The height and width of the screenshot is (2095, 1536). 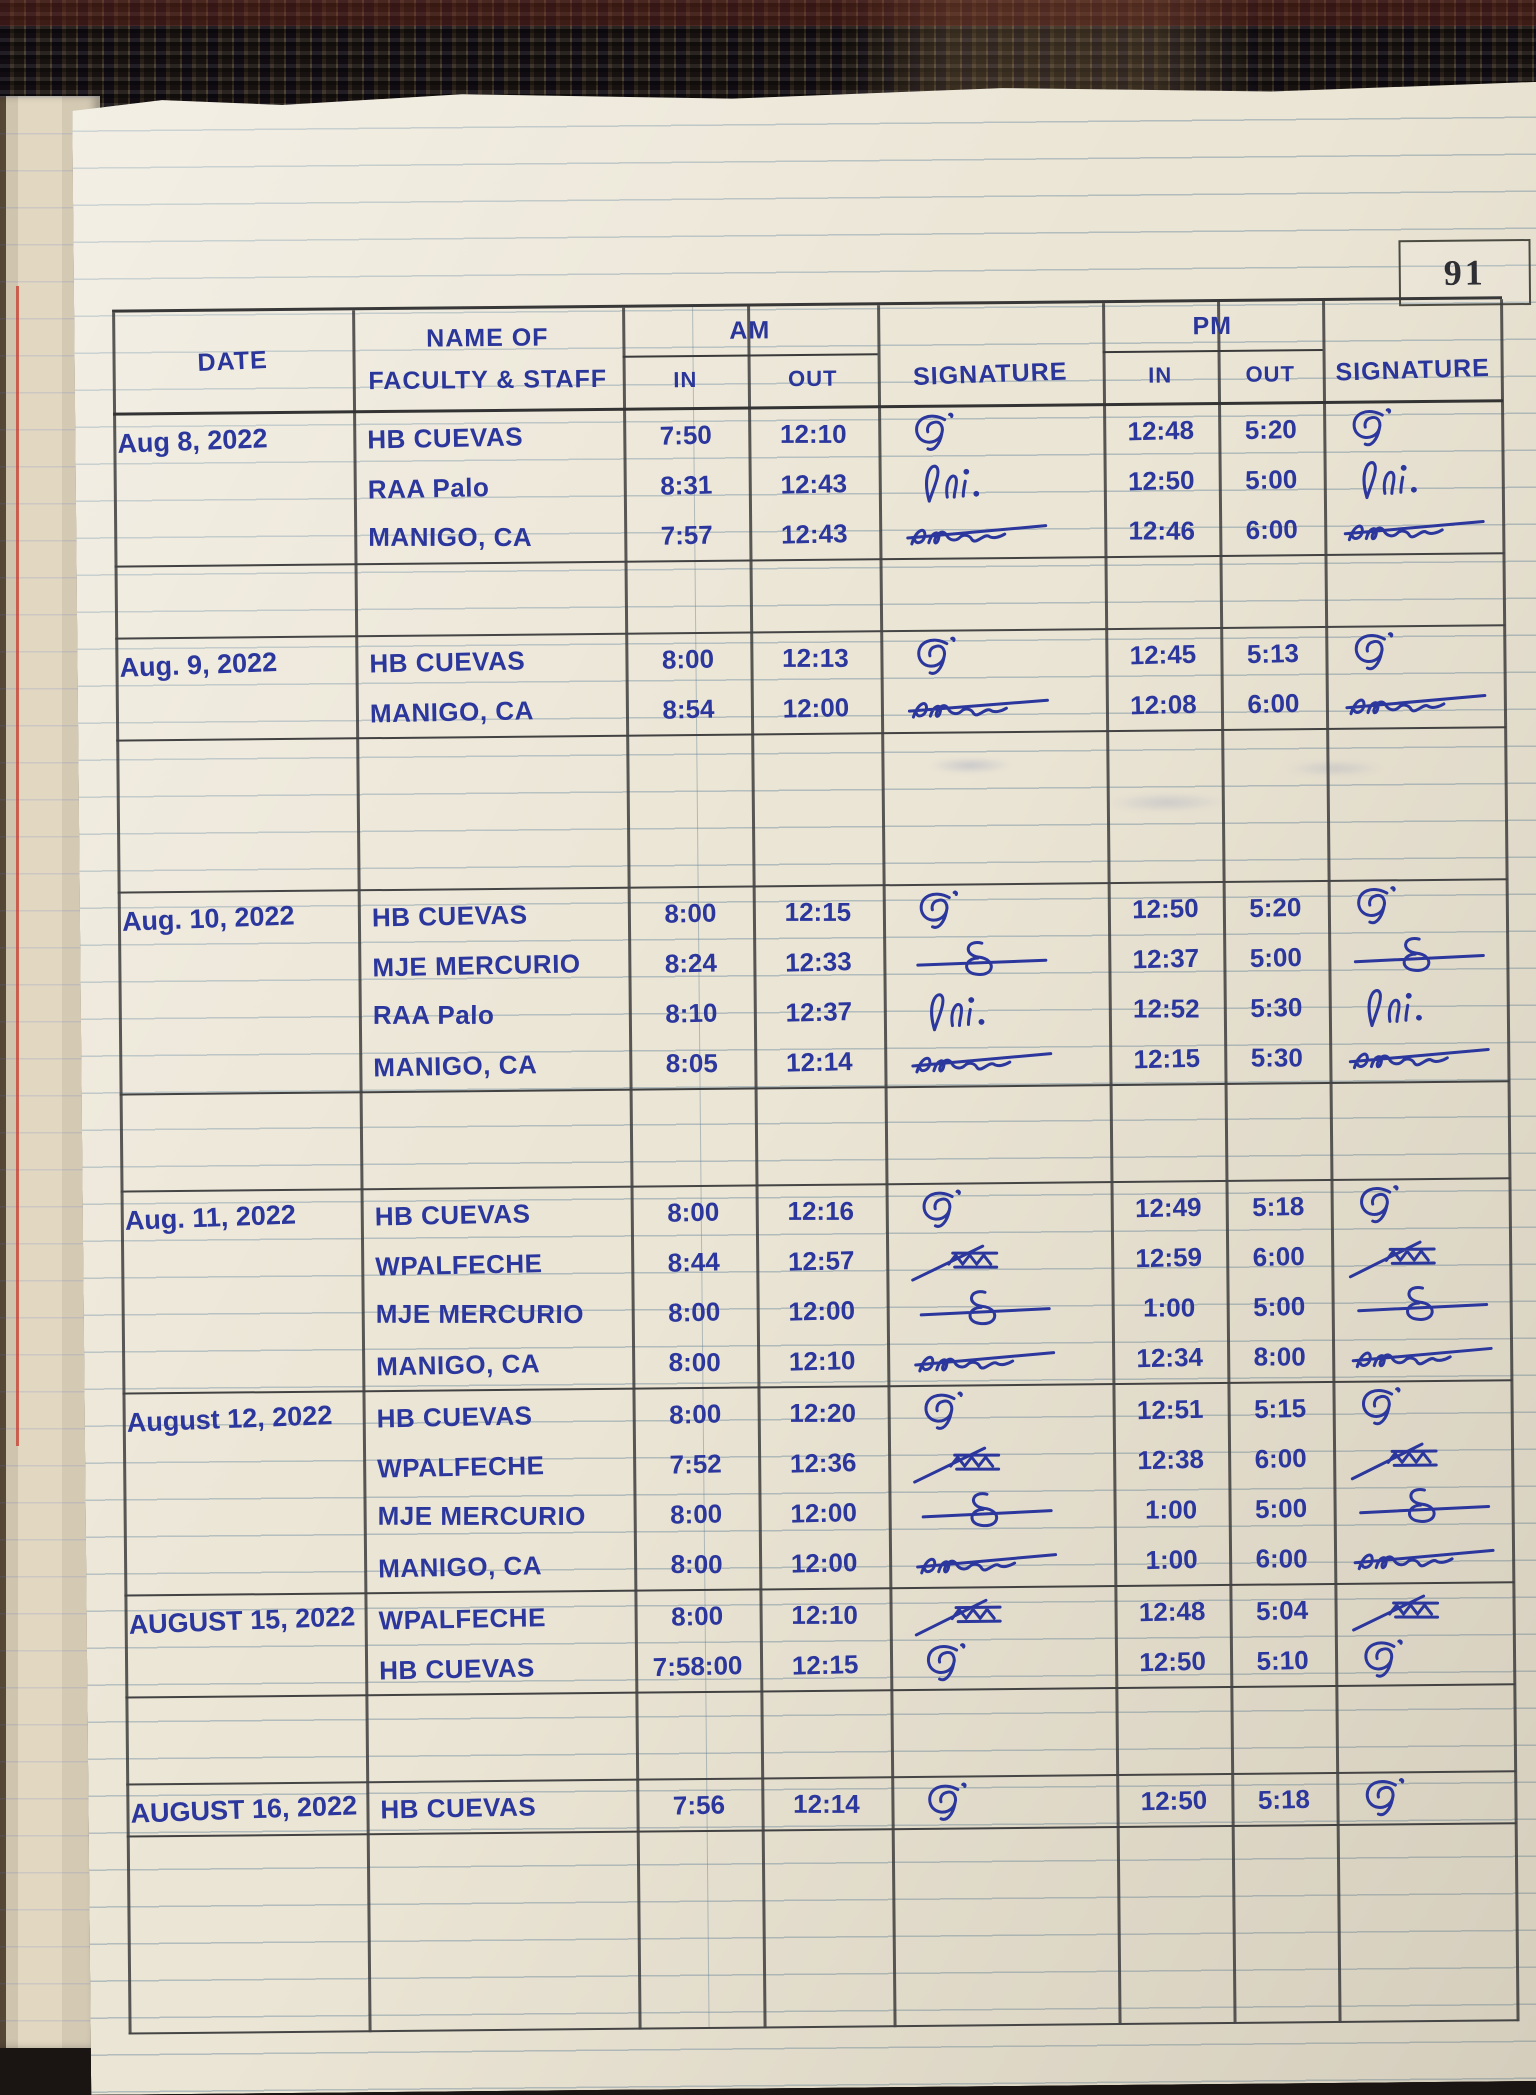 I want to click on pm-sig-palo, so click(x=1419, y=1006).